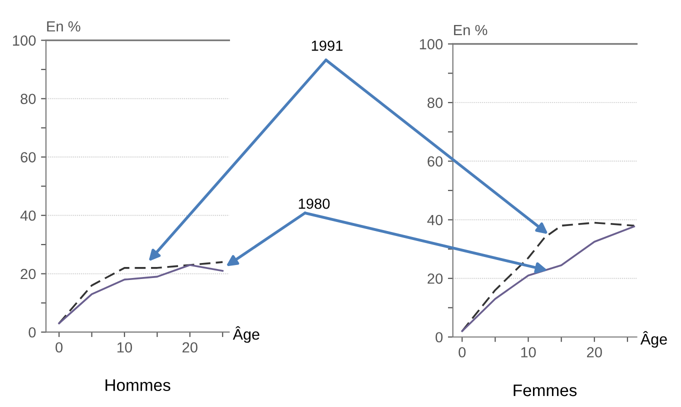  What do you see at coordinates (545, 390) in the screenshot?
I see `text: Femmes` at bounding box center [545, 390].